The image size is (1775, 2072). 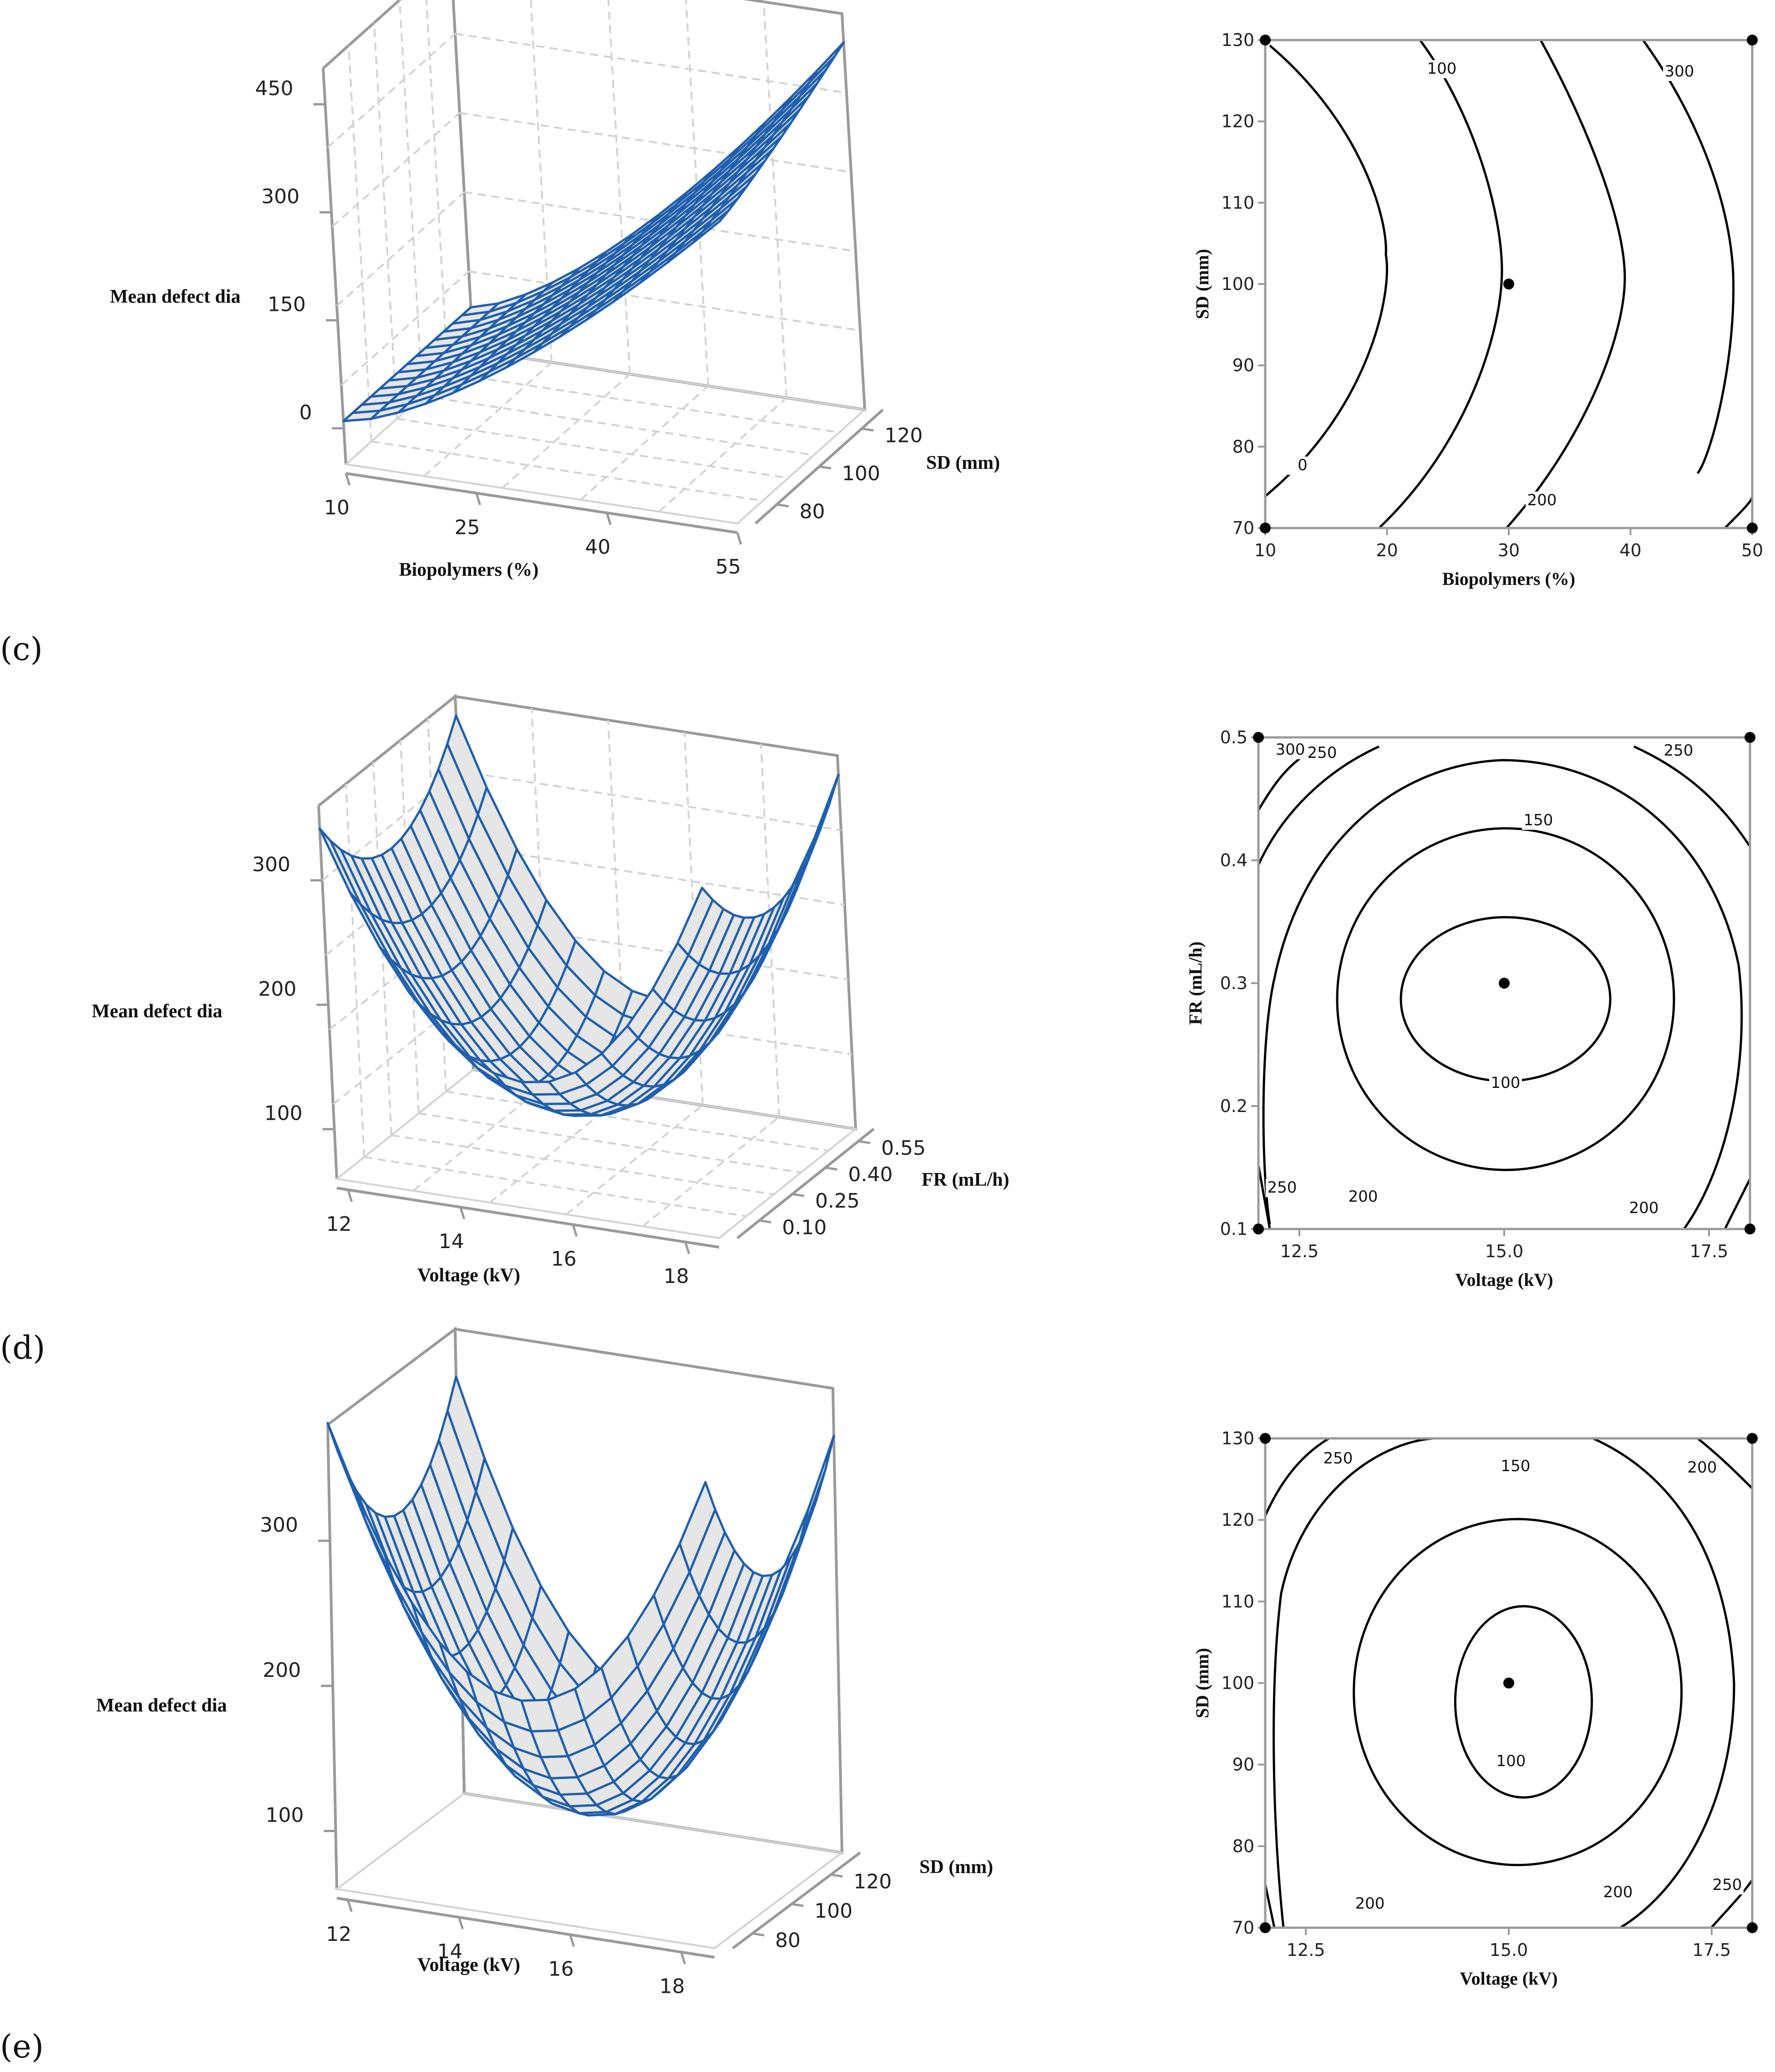 What do you see at coordinates (904, 1148) in the screenshot?
I see `y-tick-label: 0.55` at bounding box center [904, 1148].